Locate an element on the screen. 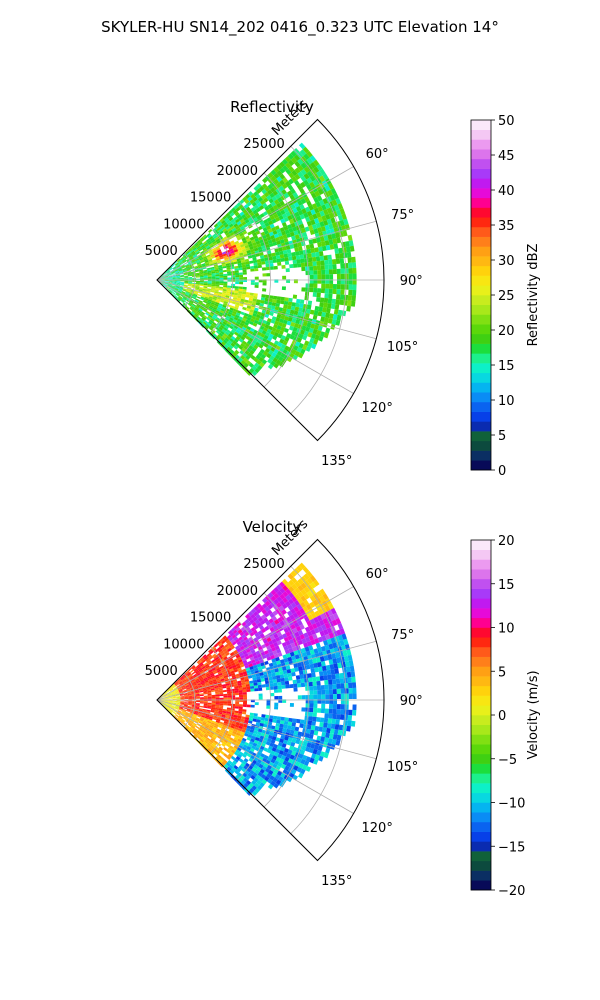 The height and width of the screenshot is (1000, 600). colorbar-tick-label: 45 is located at coordinates (506, 156).